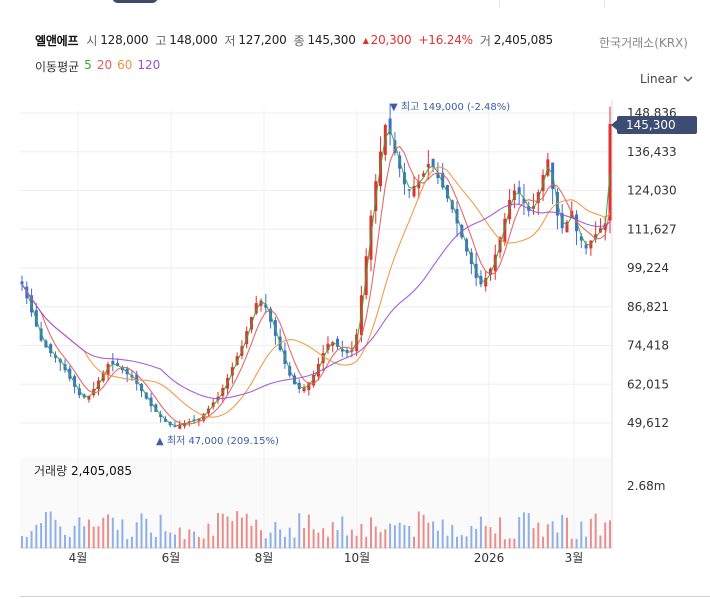  What do you see at coordinates (124, 40) in the screenshot?
I see `open-value: 128,000` at bounding box center [124, 40].